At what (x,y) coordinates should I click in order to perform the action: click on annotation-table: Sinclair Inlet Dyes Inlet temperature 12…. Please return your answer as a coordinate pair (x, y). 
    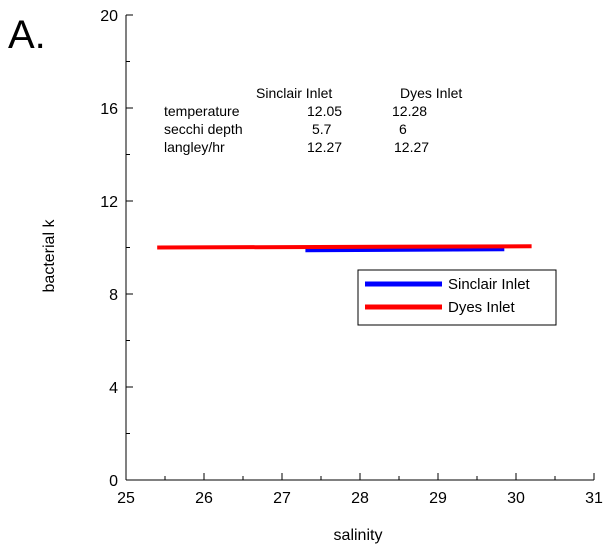
    Looking at the image, I should click on (313, 120).